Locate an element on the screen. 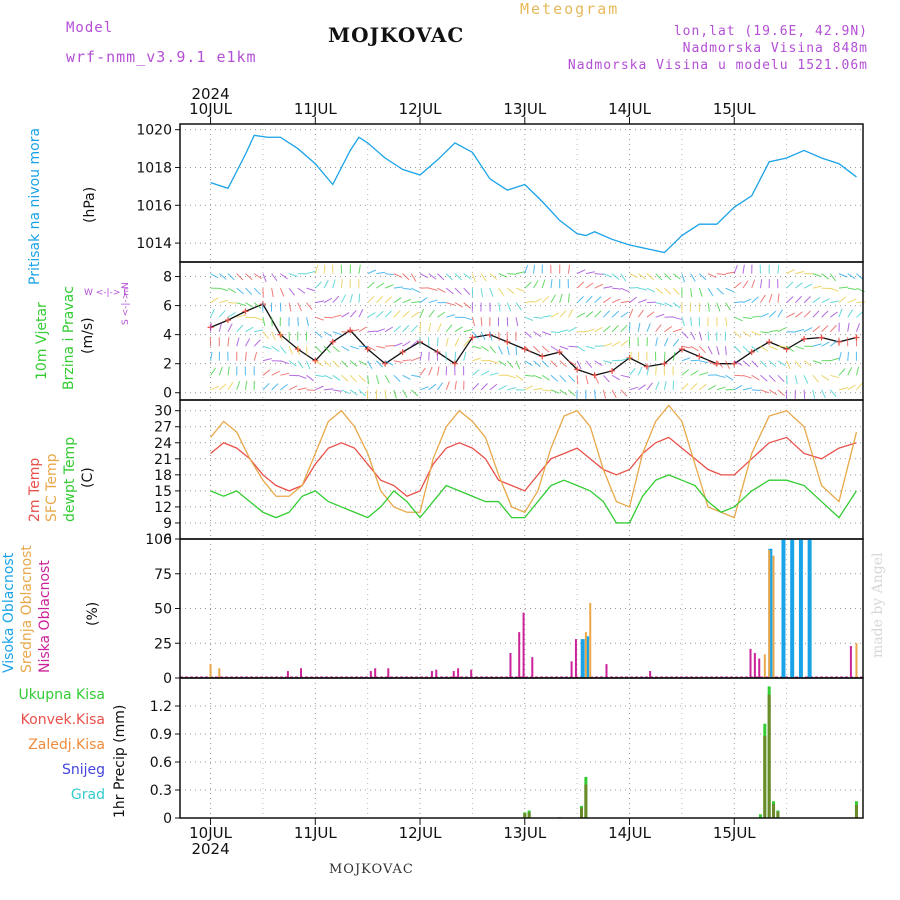  bottom-year-label: 2024 is located at coordinates (210, 849).